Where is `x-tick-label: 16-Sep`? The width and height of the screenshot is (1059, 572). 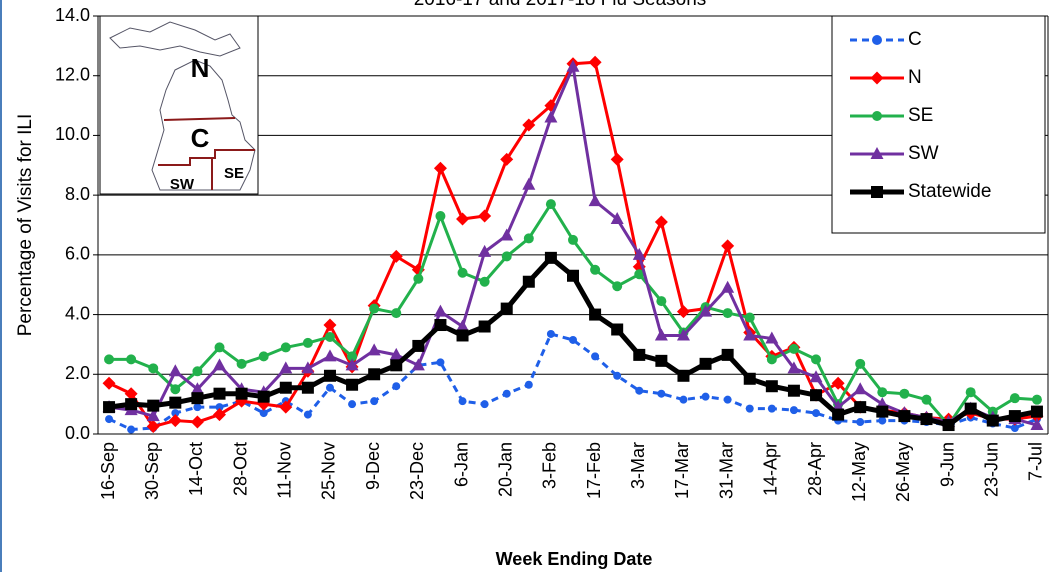
x-tick-label: 16-Sep is located at coordinates (108, 471).